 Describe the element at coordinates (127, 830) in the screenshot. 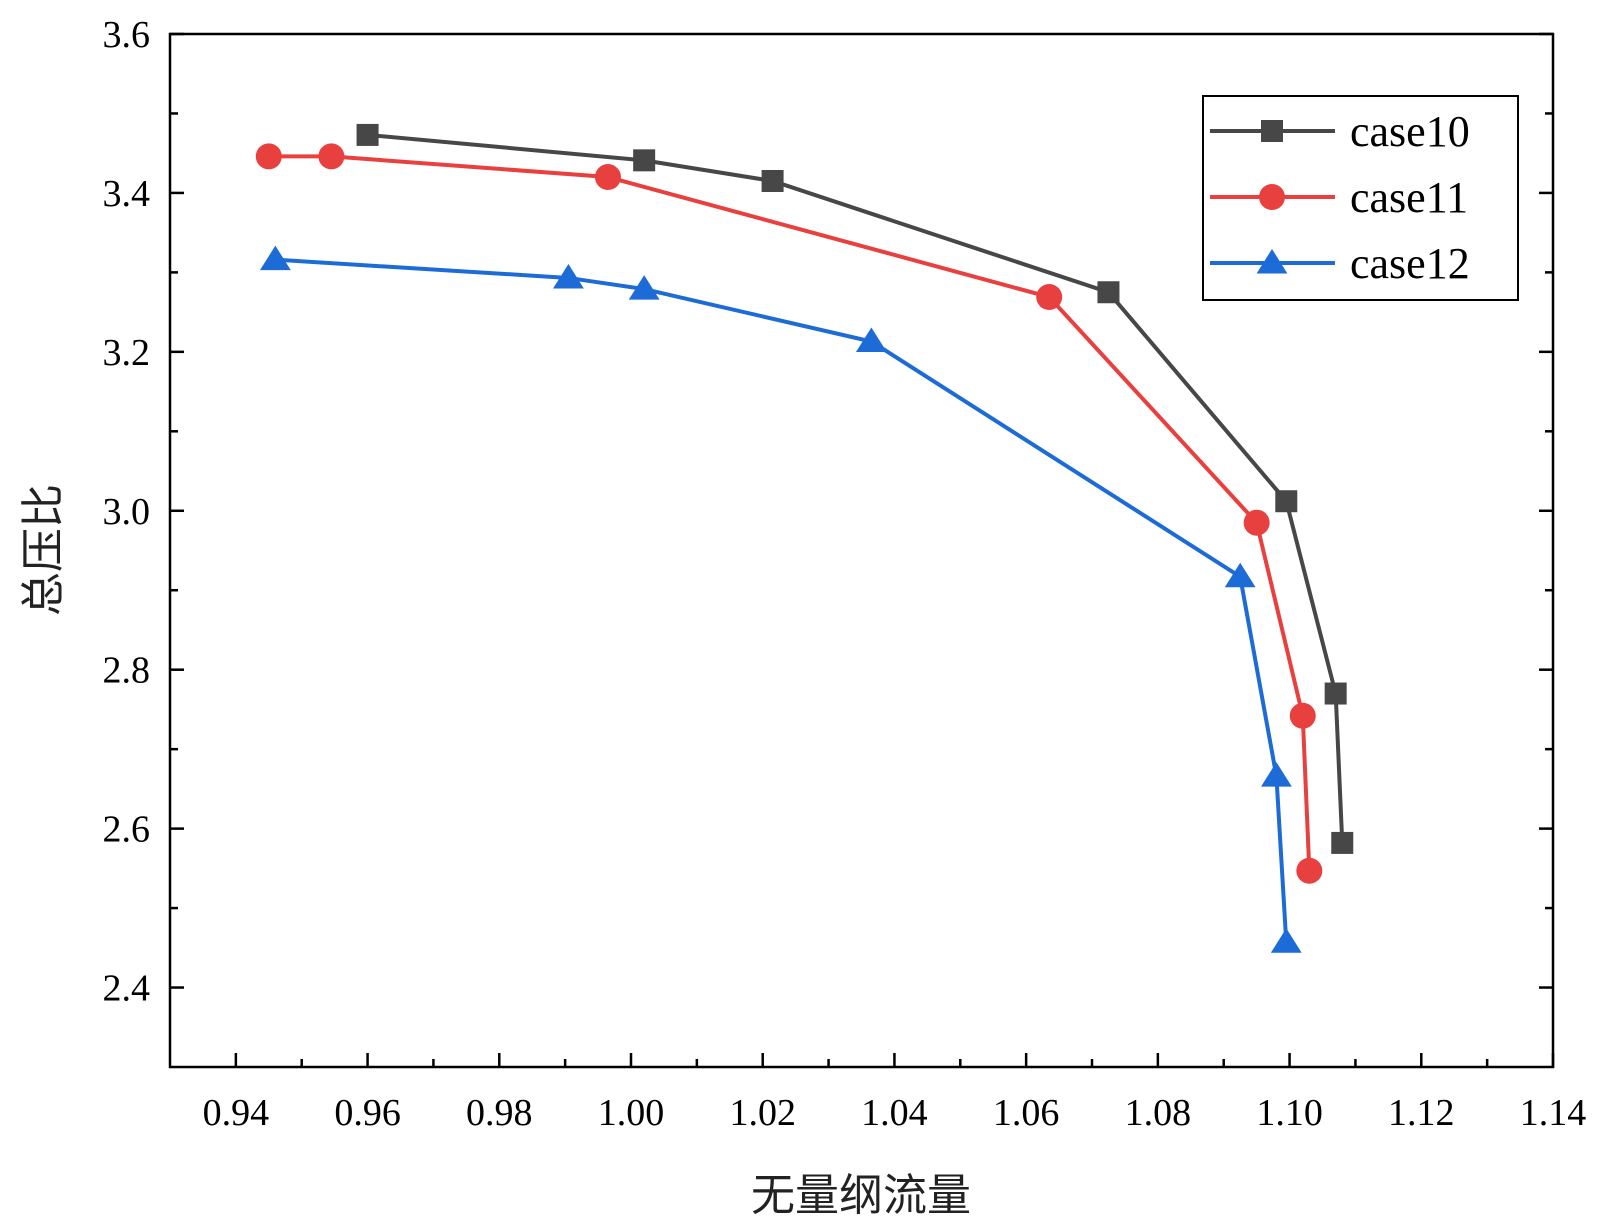

I see `y-tick-label: 2.6` at that location.